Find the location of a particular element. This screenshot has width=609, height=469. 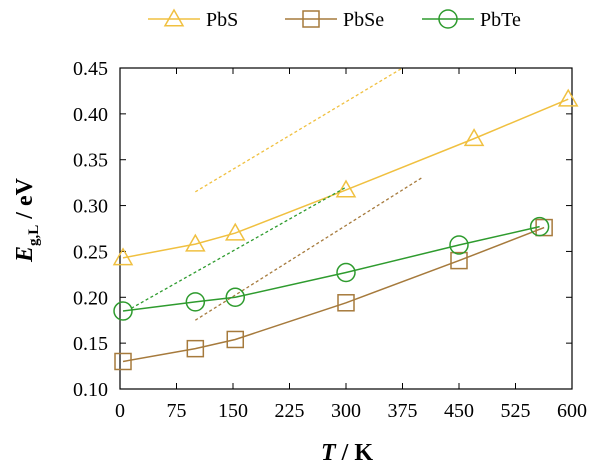

x-tick-label: 525 is located at coordinates (516, 411).